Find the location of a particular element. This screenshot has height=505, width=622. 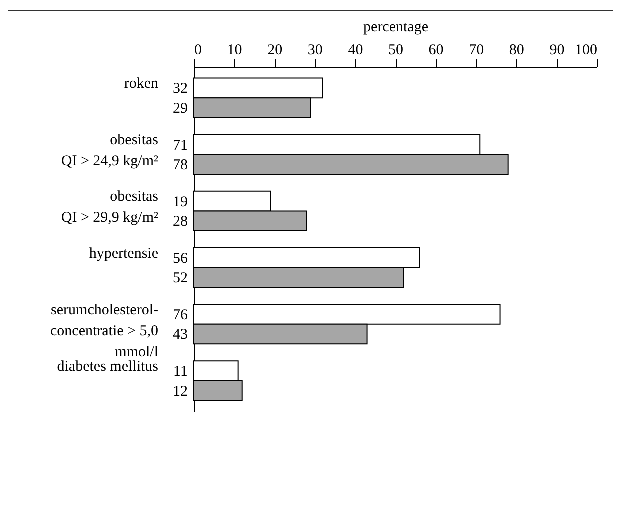

data-label: 32 is located at coordinates (180, 89).